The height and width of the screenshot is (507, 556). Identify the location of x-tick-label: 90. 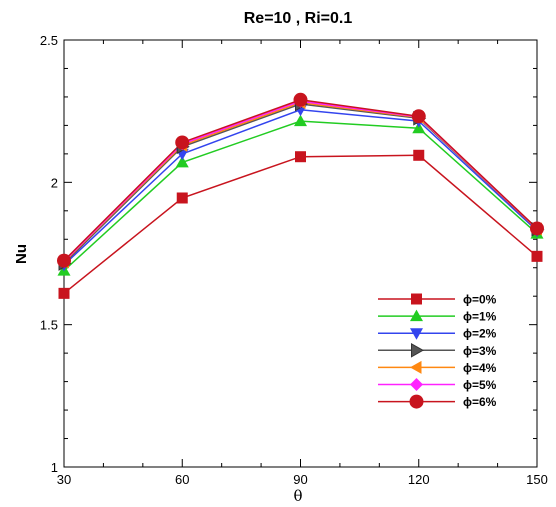
(300, 479).